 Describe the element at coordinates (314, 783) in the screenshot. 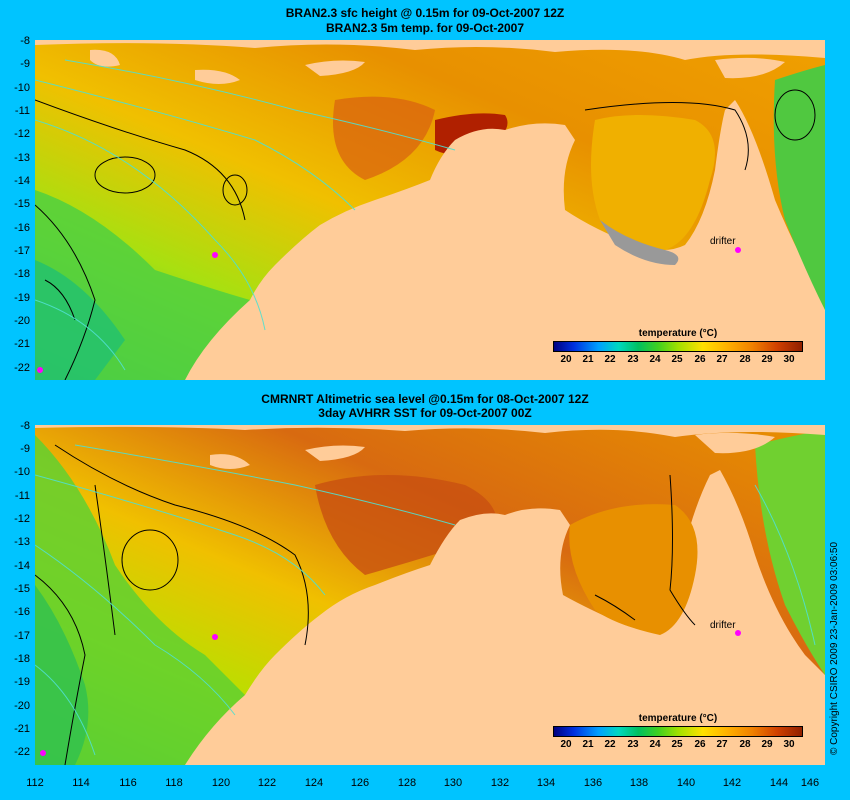

I see `xtick: 124` at that location.